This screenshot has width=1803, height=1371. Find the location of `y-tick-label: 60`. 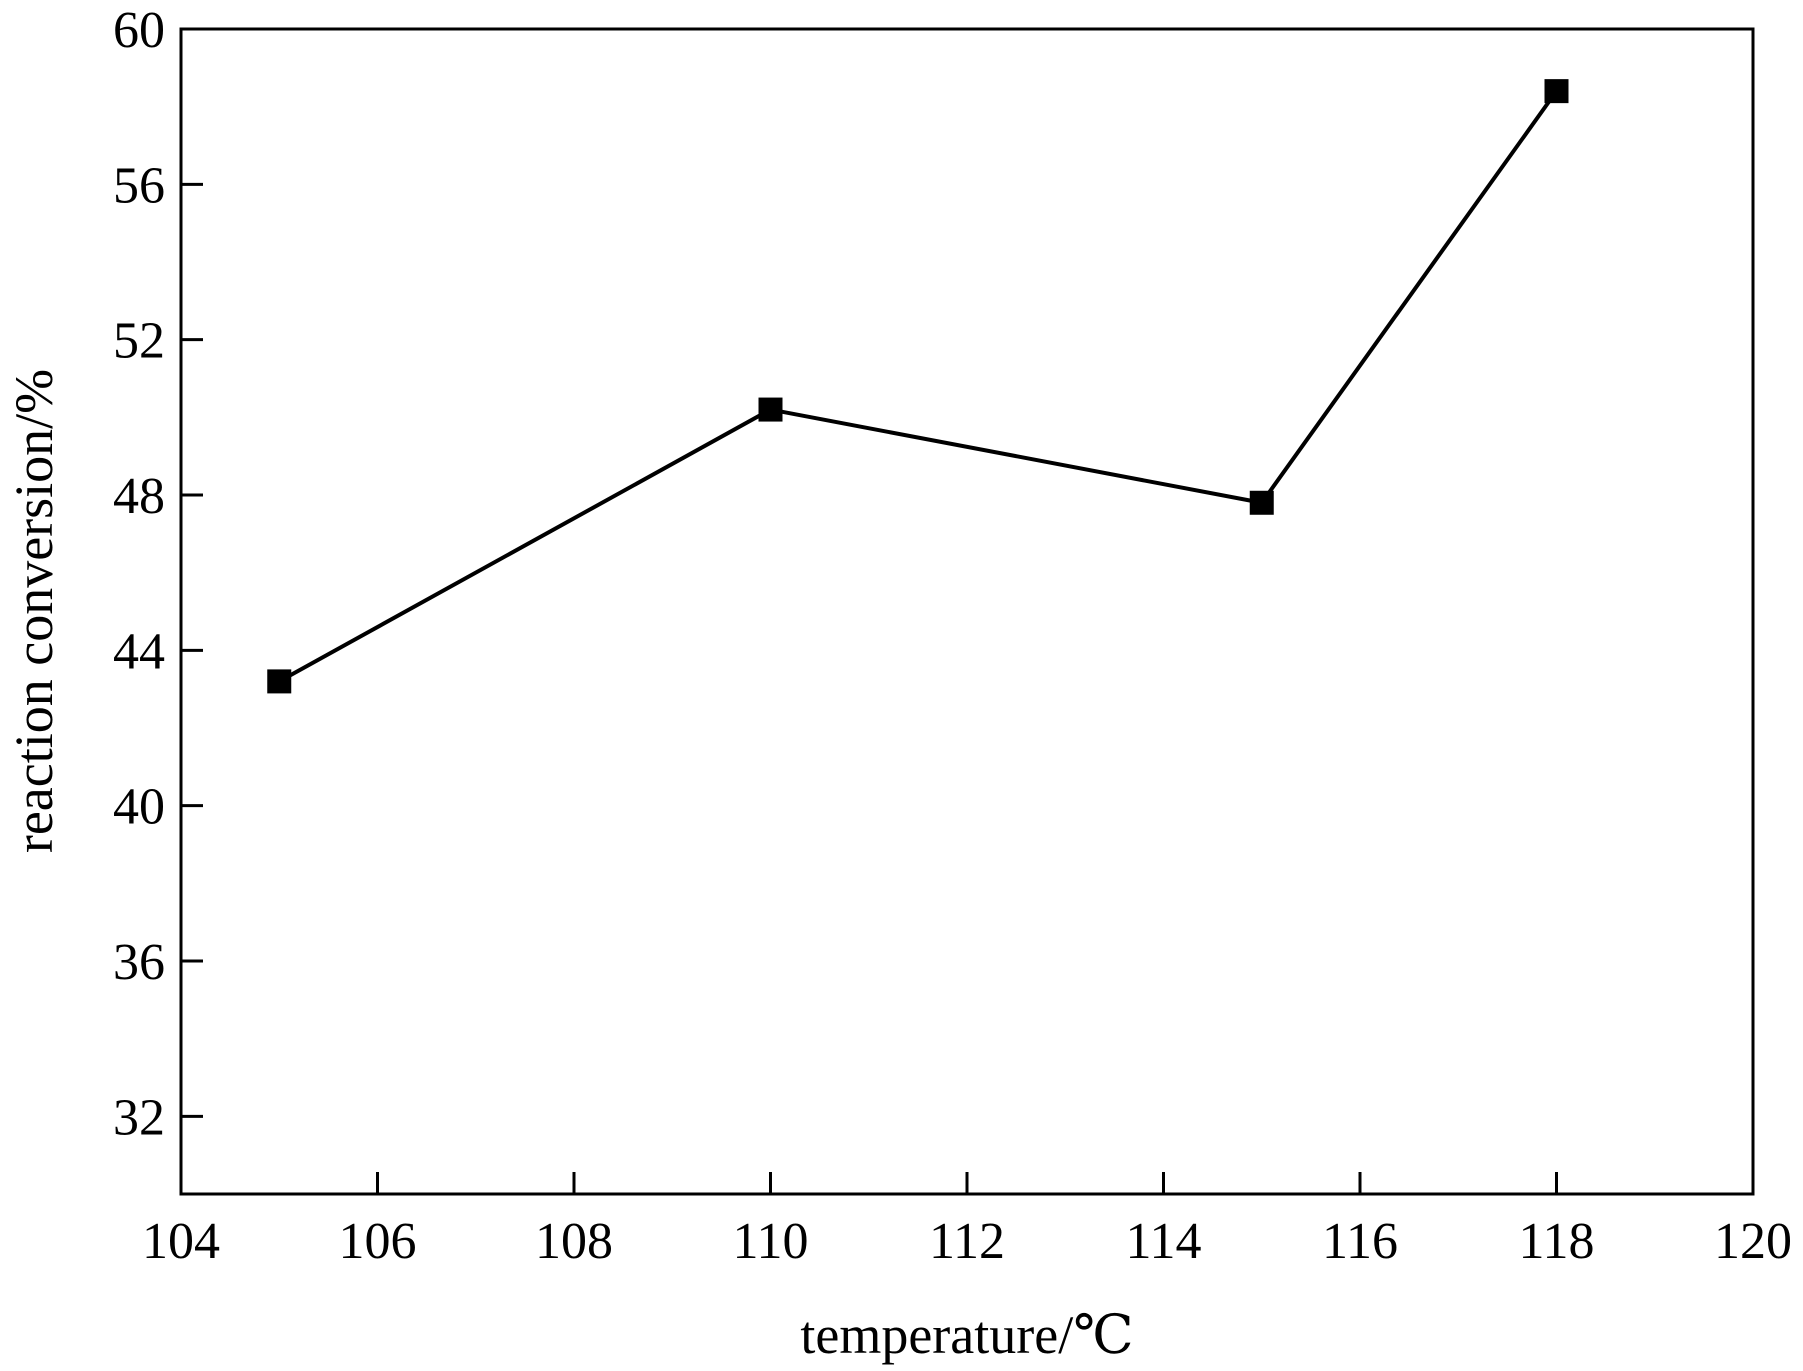

y-tick-label: 60 is located at coordinates (139, 30).